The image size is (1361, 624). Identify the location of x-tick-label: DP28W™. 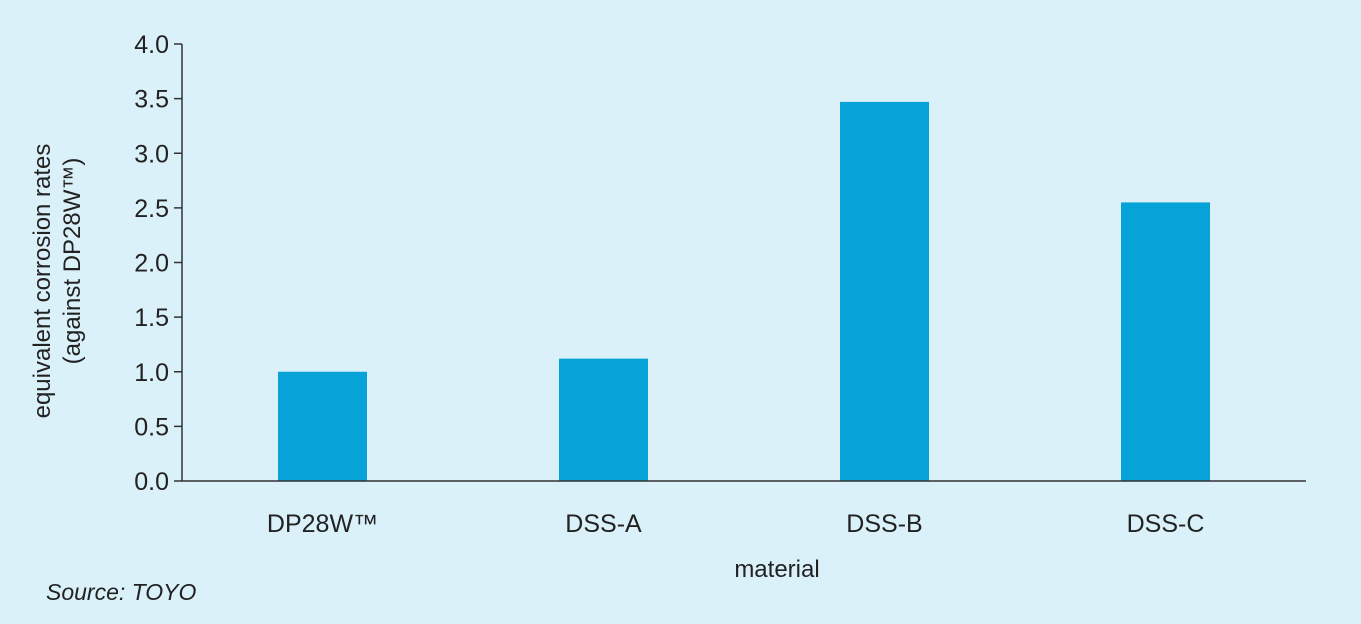
(322, 524).